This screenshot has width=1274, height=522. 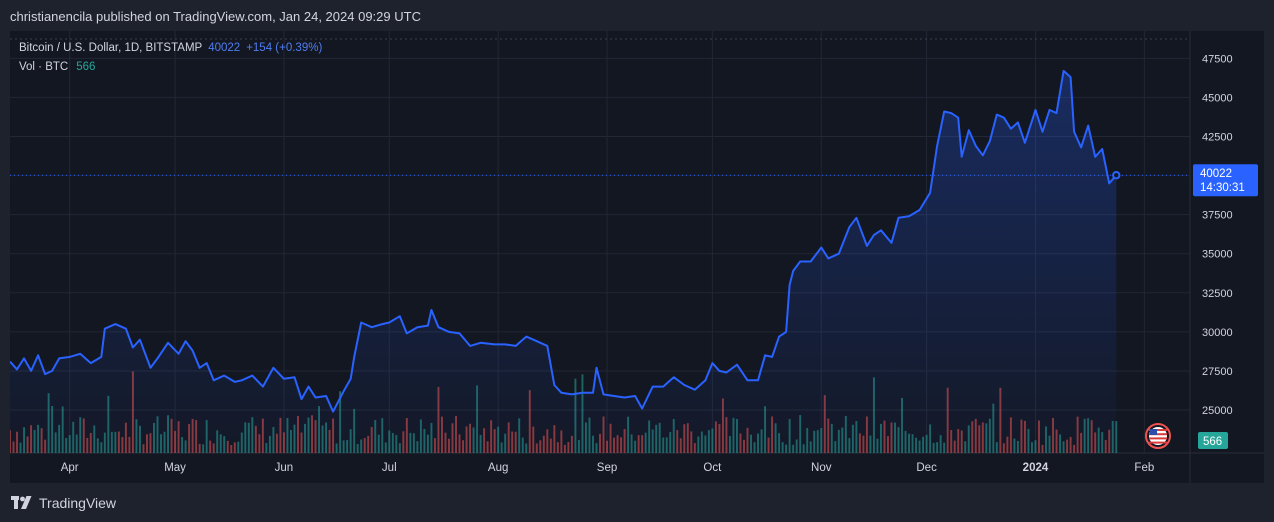 What do you see at coordinates (1217, 411) in the screenshot?
I see `y-tick-label: 25000` at bounding box center [1217, 411].